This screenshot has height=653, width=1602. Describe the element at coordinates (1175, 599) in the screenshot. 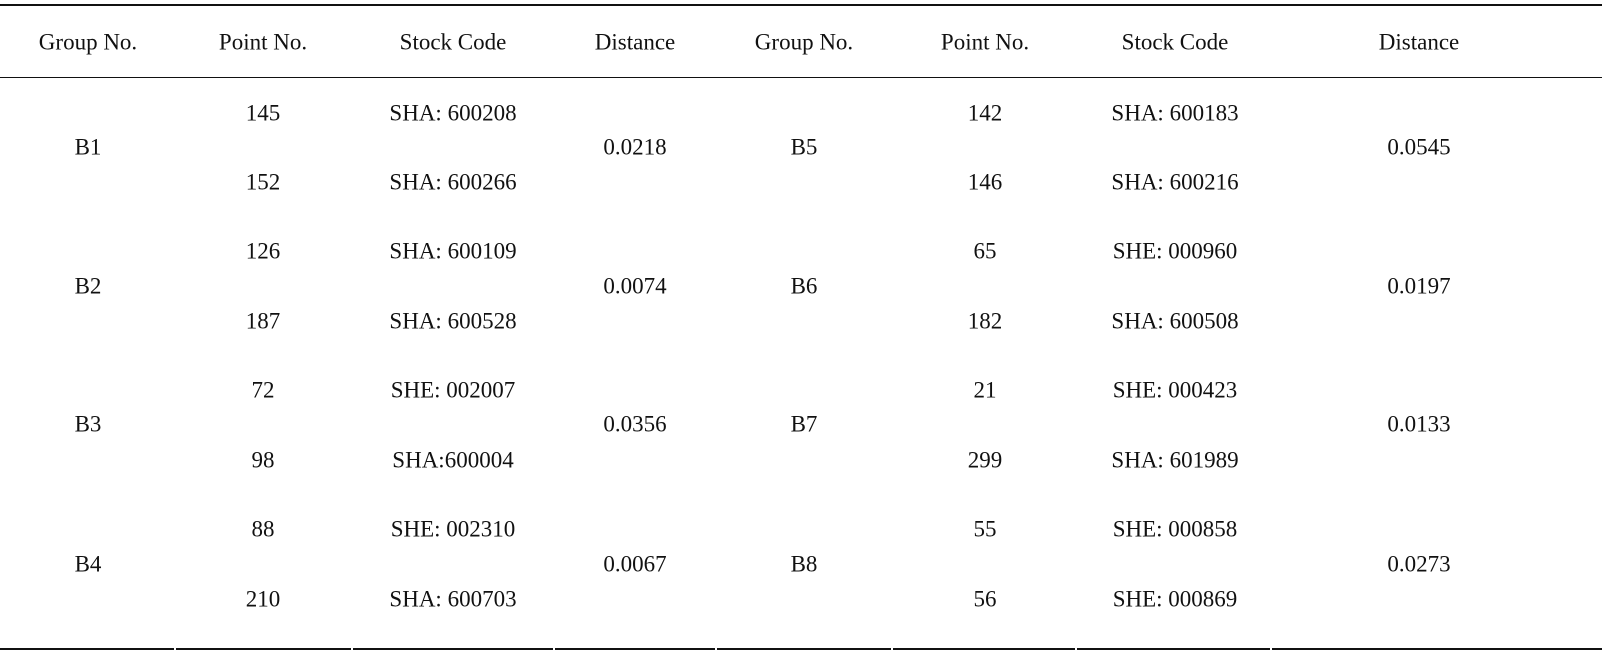

I see `stock-code-cell: SHE: 000869` at that location.